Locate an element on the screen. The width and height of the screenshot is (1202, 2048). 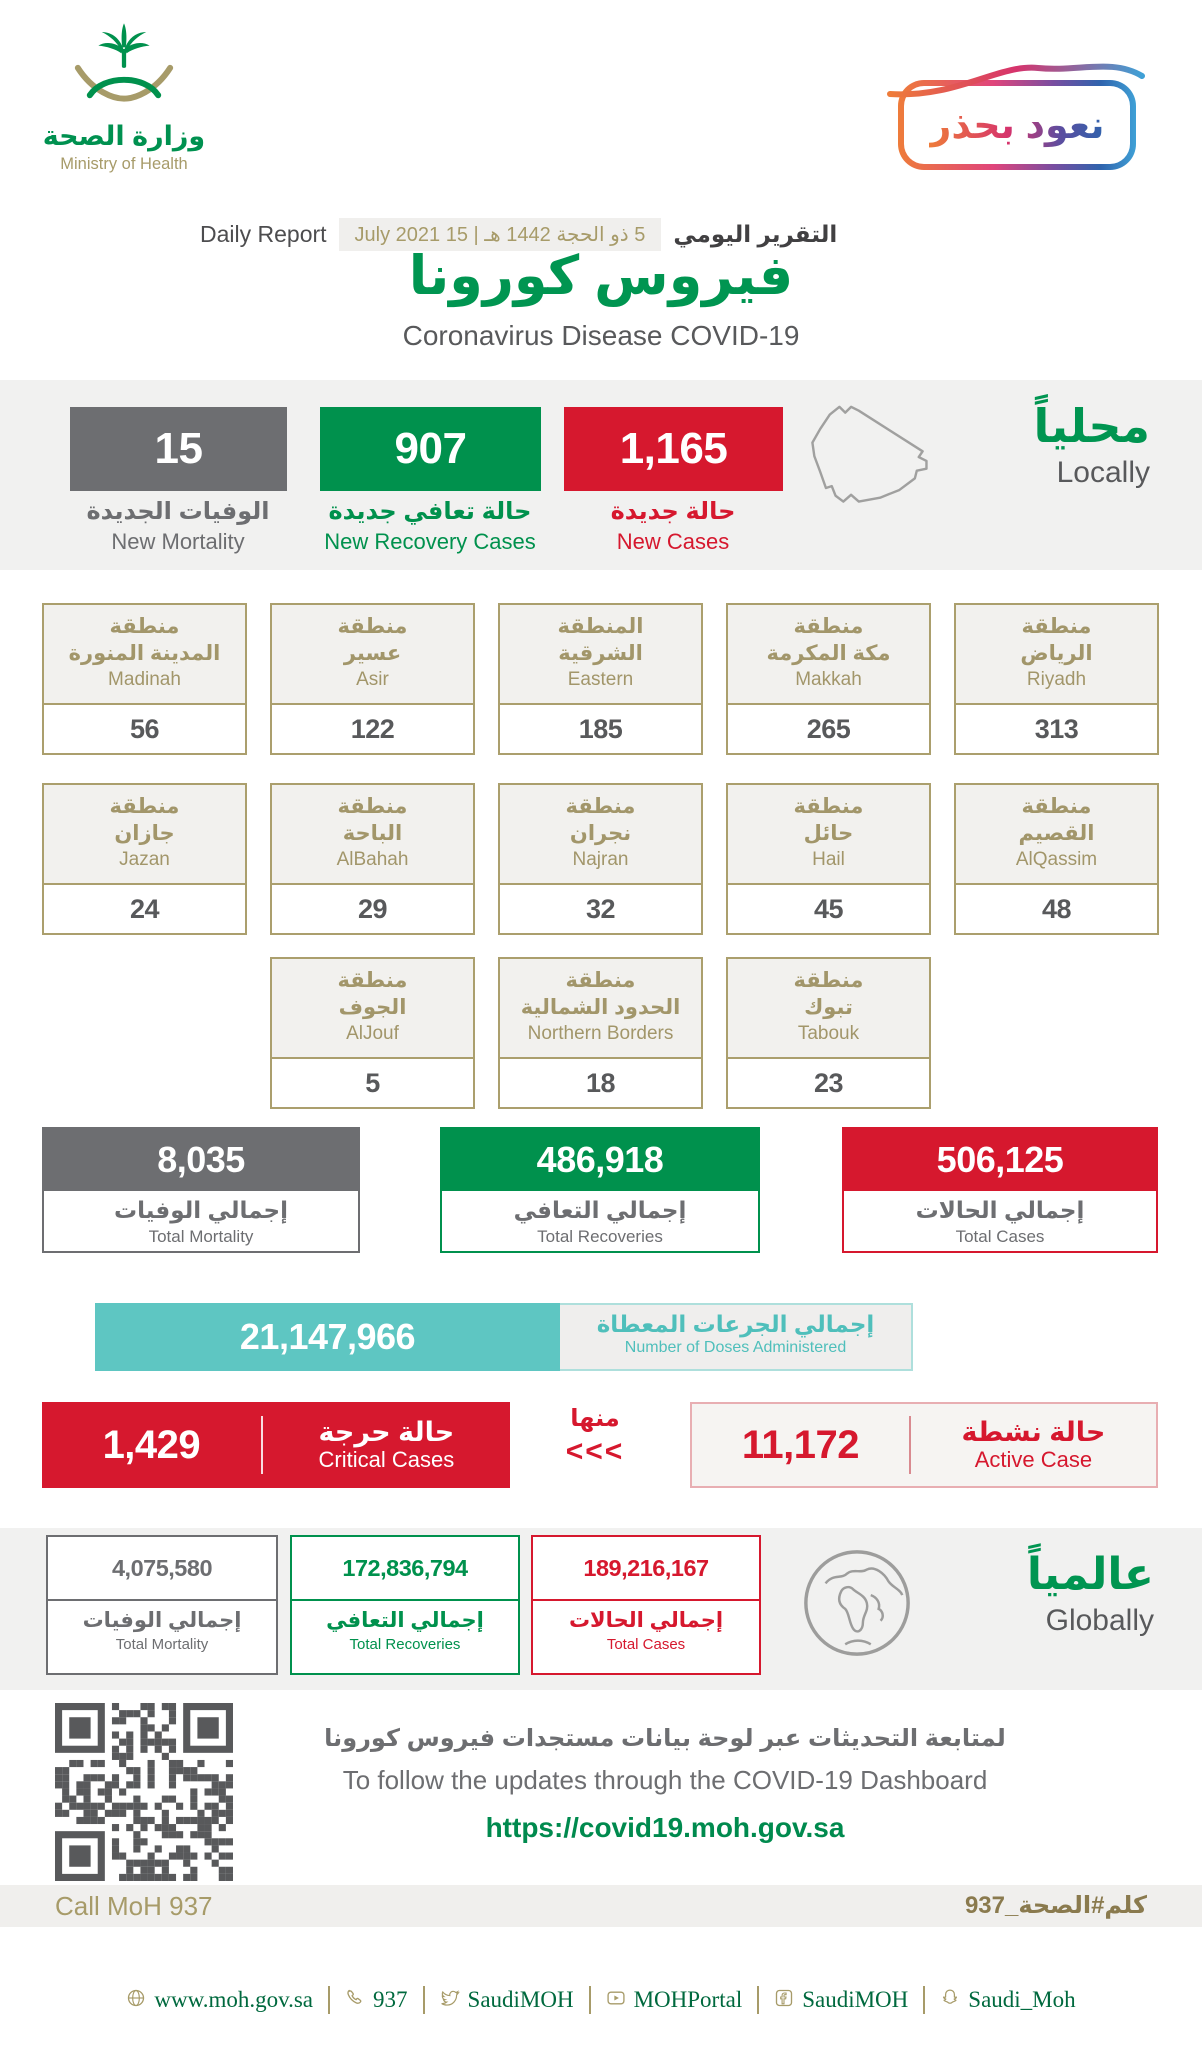
region-card-jazan: منطقة جازان Jazan 24 is located at coordinates (144, 859).